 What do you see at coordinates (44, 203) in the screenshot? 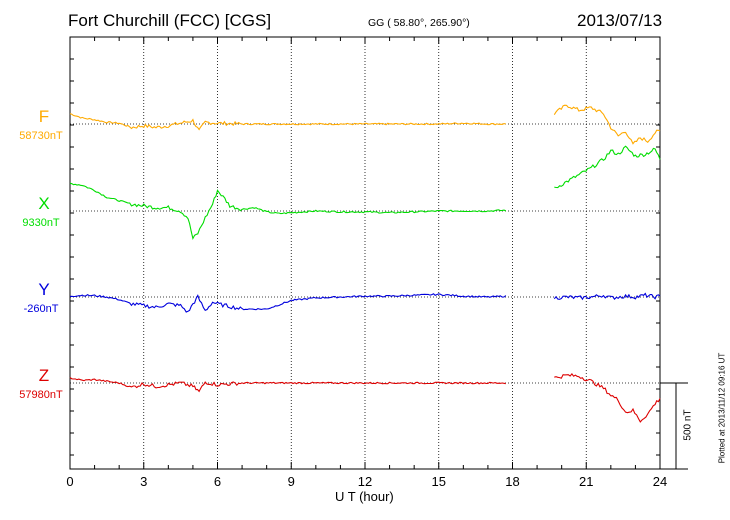
I see `component-label-x: X` at bounding box center [44, 203].